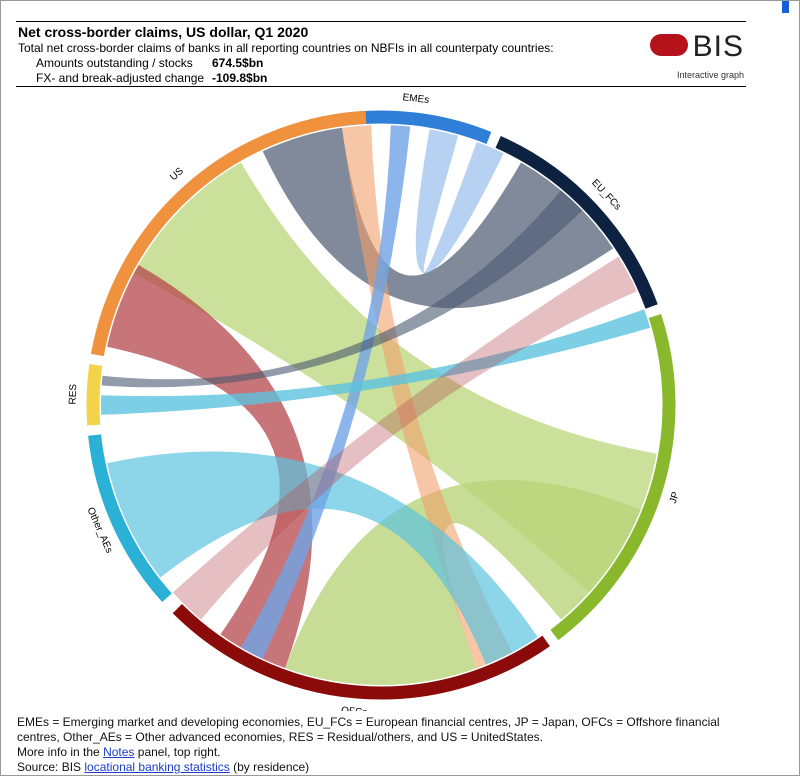  Describe the element at coordinates (718, 46) in the screenshot. I see `logo: BIS` at that location.